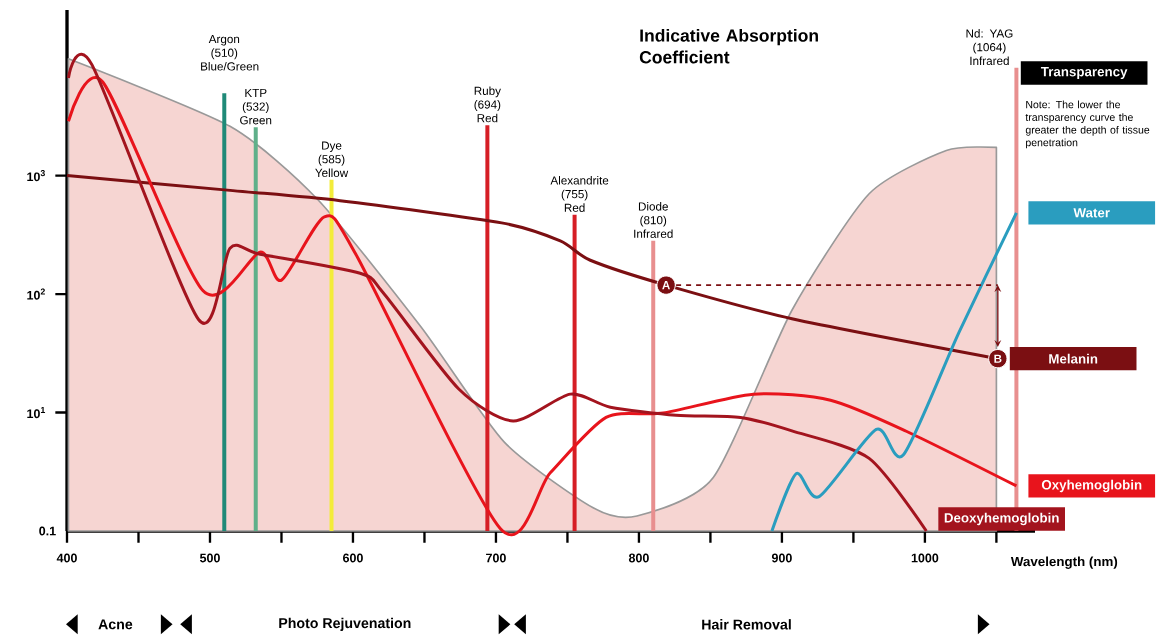 The image size is (1165, 639). What do you see at coordinates (36, 175) in the screenshot?
I see `y-tick-label: 10$^{3}$` at bounding box center [36, 175].